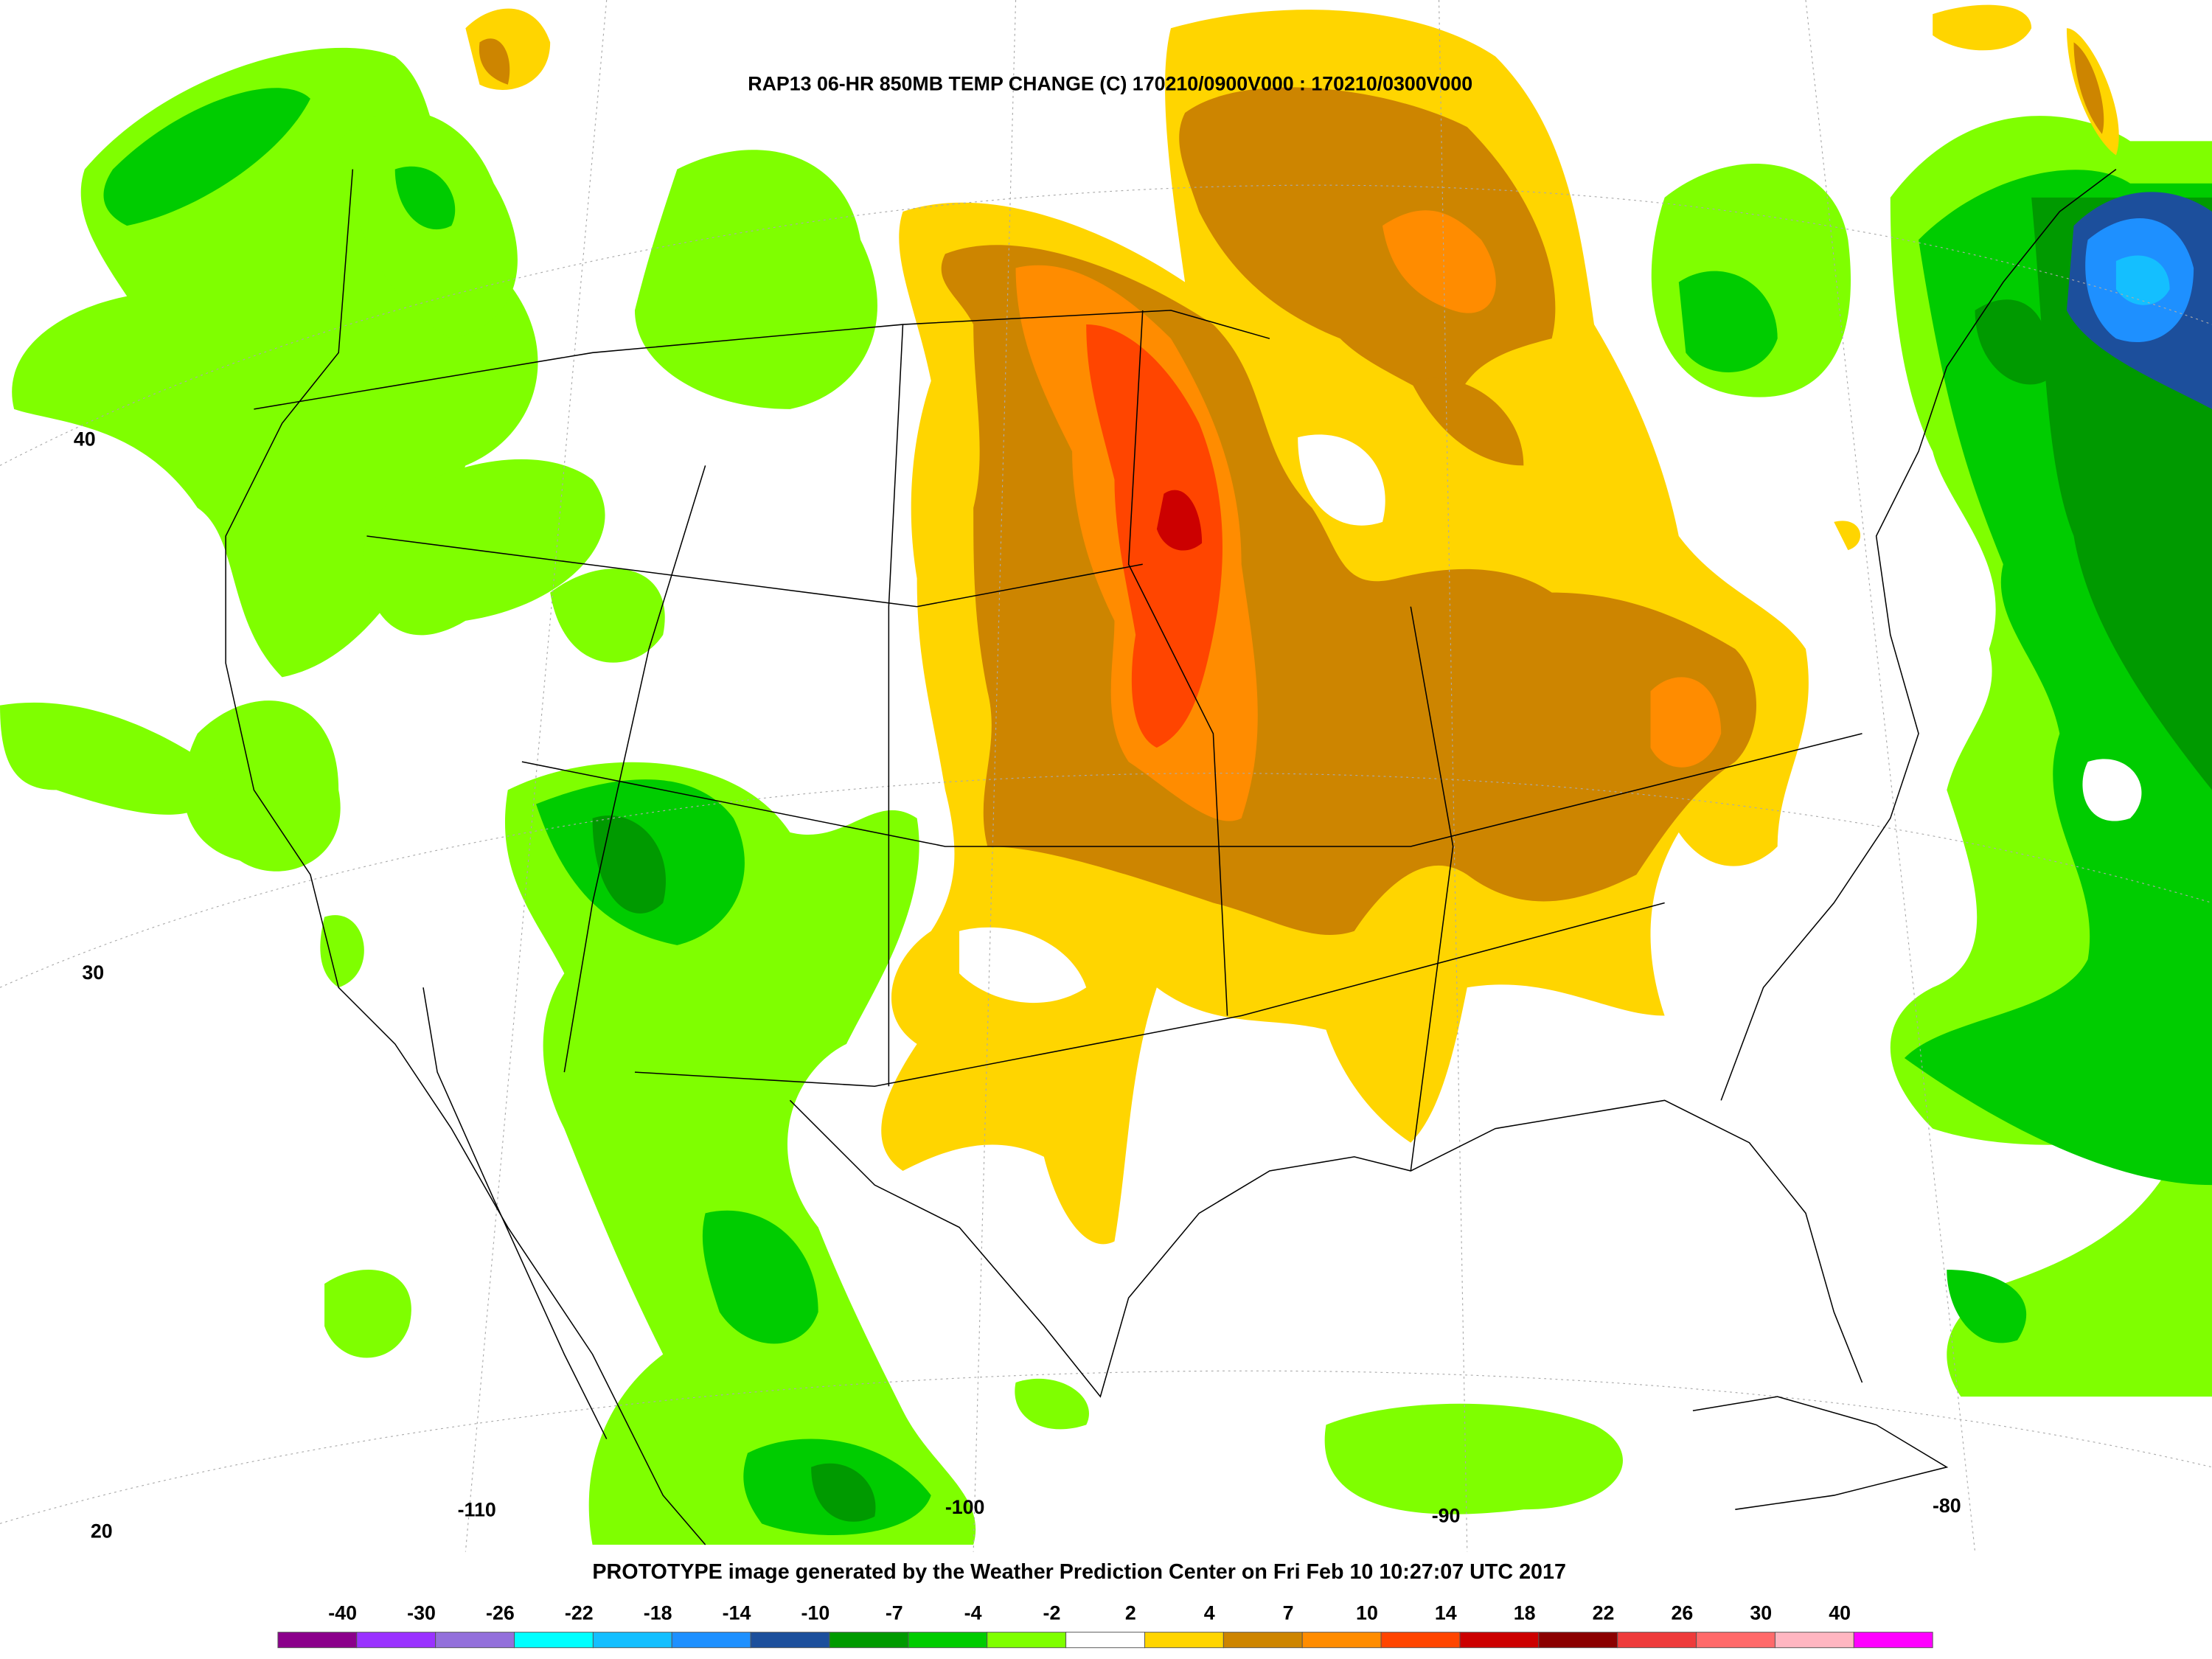 Image resolution: width=2212 pixels, height=1659 pixels. What do you see at coordinates (477, 1510) in the screenshot?
I see `longitude-label: -110` at bounding box center [477, 1510].